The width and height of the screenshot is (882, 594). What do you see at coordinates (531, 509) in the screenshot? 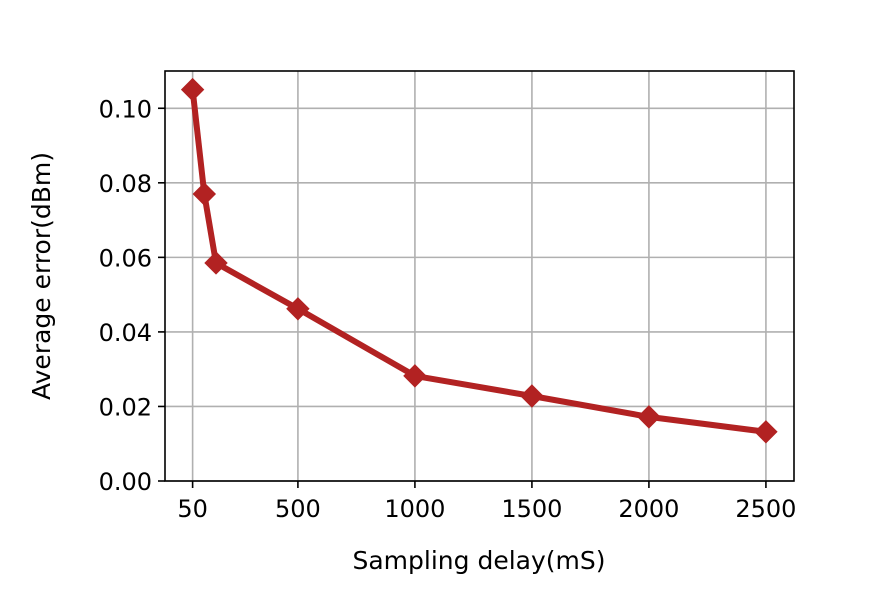
I see `x-tick-label: 1500` at bounding box center [531, 509].